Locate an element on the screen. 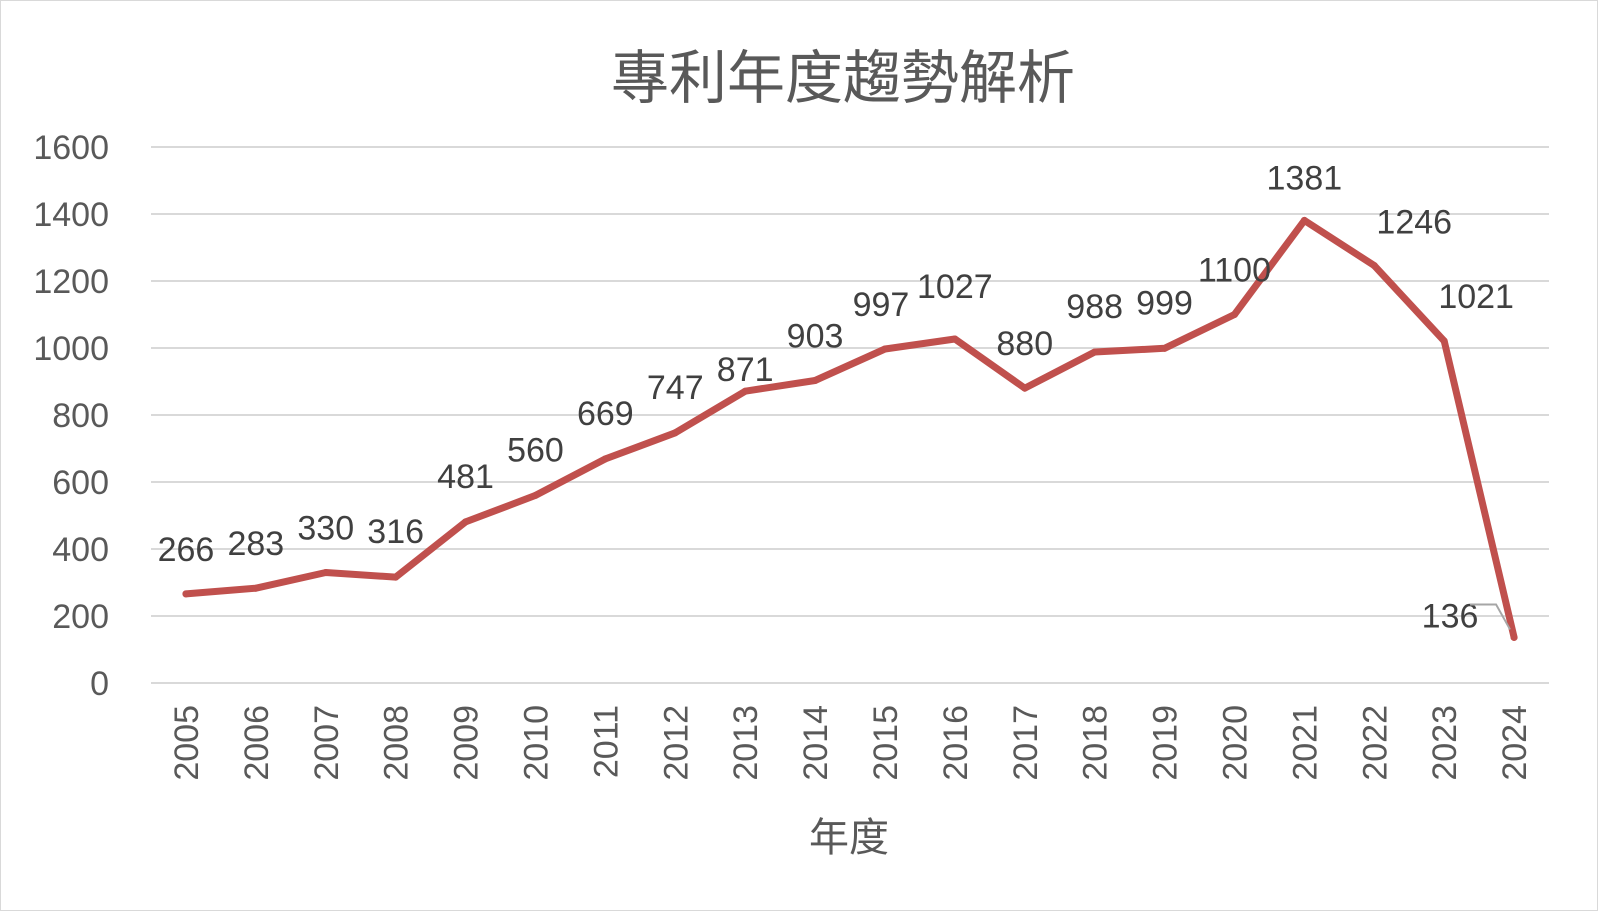 The width and height of the screenshot is (1600, 913). y-tick-label: 600 is located at coordinates (80, 483).